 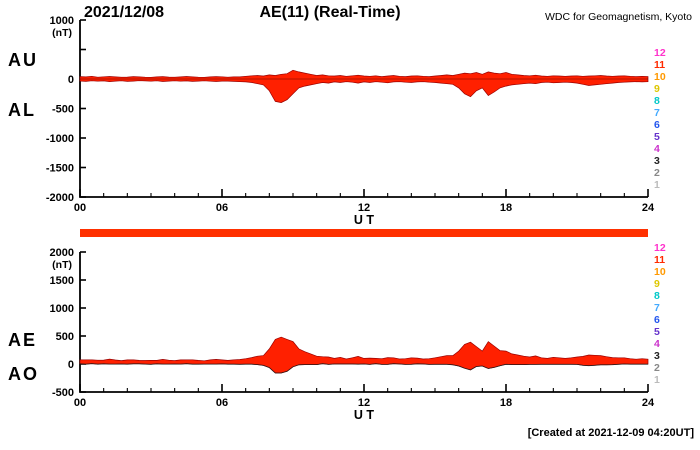 What do you see at coordinates (618, 17) in the screenshot?
I see `credit-label: WDC for Geomagnetism, Kyoto` at bounding box center [618, 17].